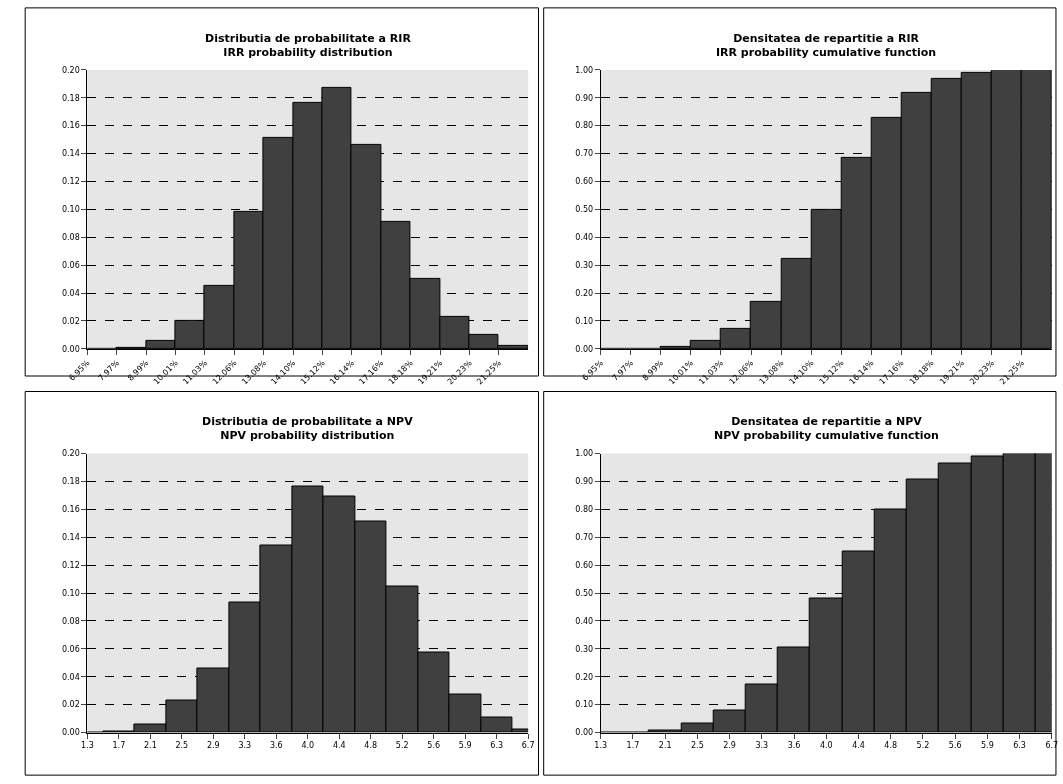 The width and height of the screenshot is (1063, 784). Describe the element at coordinates (826, 429) in the screenshot. I see `chart-title: Densitatea de repartitie a NPV NPV probability cumulative function` at that location.